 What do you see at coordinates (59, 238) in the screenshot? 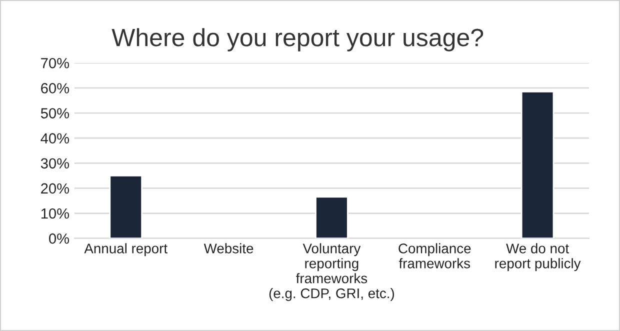
I see `y-tick-label: 0%` at bounding box center [59, 238].